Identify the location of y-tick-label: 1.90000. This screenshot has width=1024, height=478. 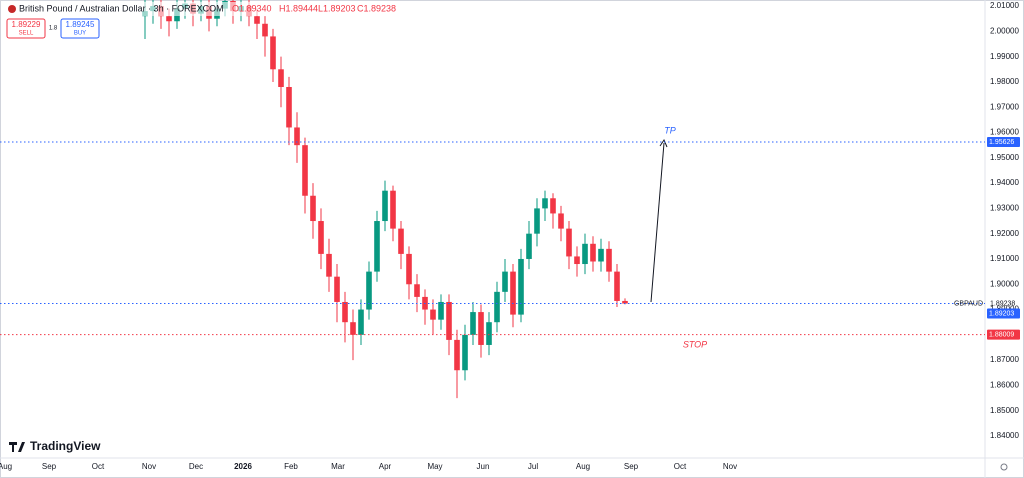
(1004, 283).